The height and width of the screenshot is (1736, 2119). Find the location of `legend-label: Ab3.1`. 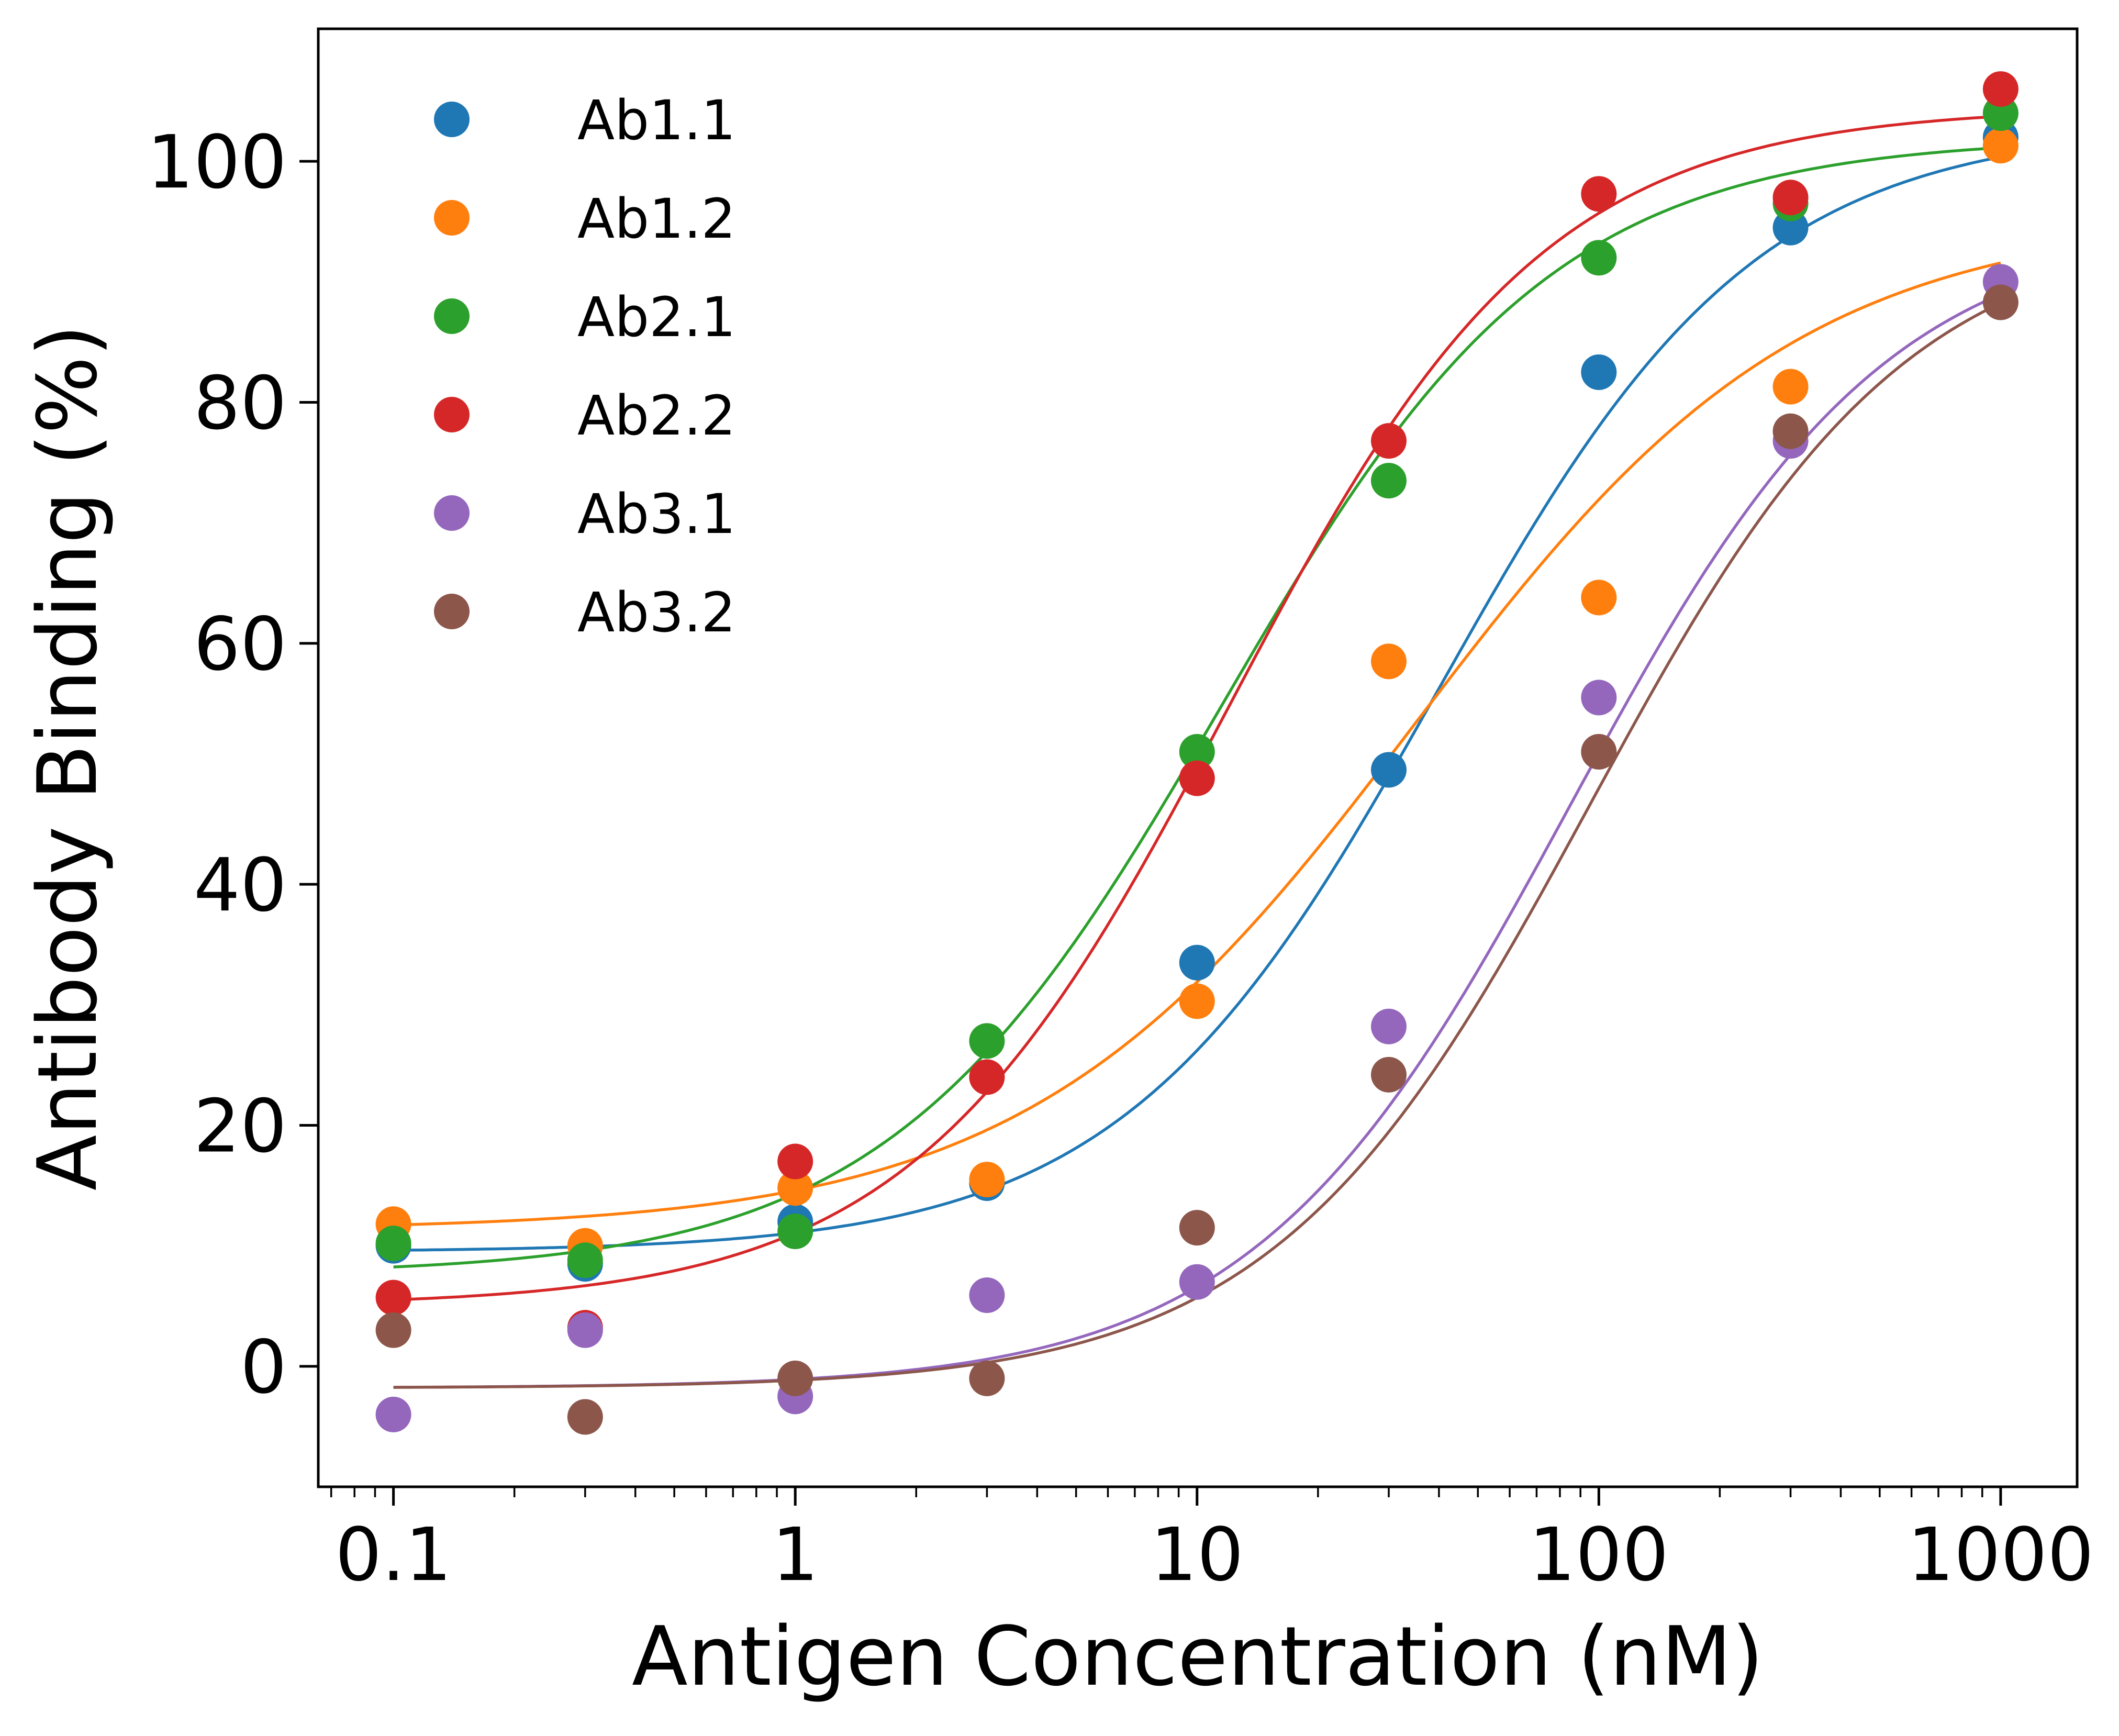

legend-label: Ab3.1 is located at coordinates (656, 514).